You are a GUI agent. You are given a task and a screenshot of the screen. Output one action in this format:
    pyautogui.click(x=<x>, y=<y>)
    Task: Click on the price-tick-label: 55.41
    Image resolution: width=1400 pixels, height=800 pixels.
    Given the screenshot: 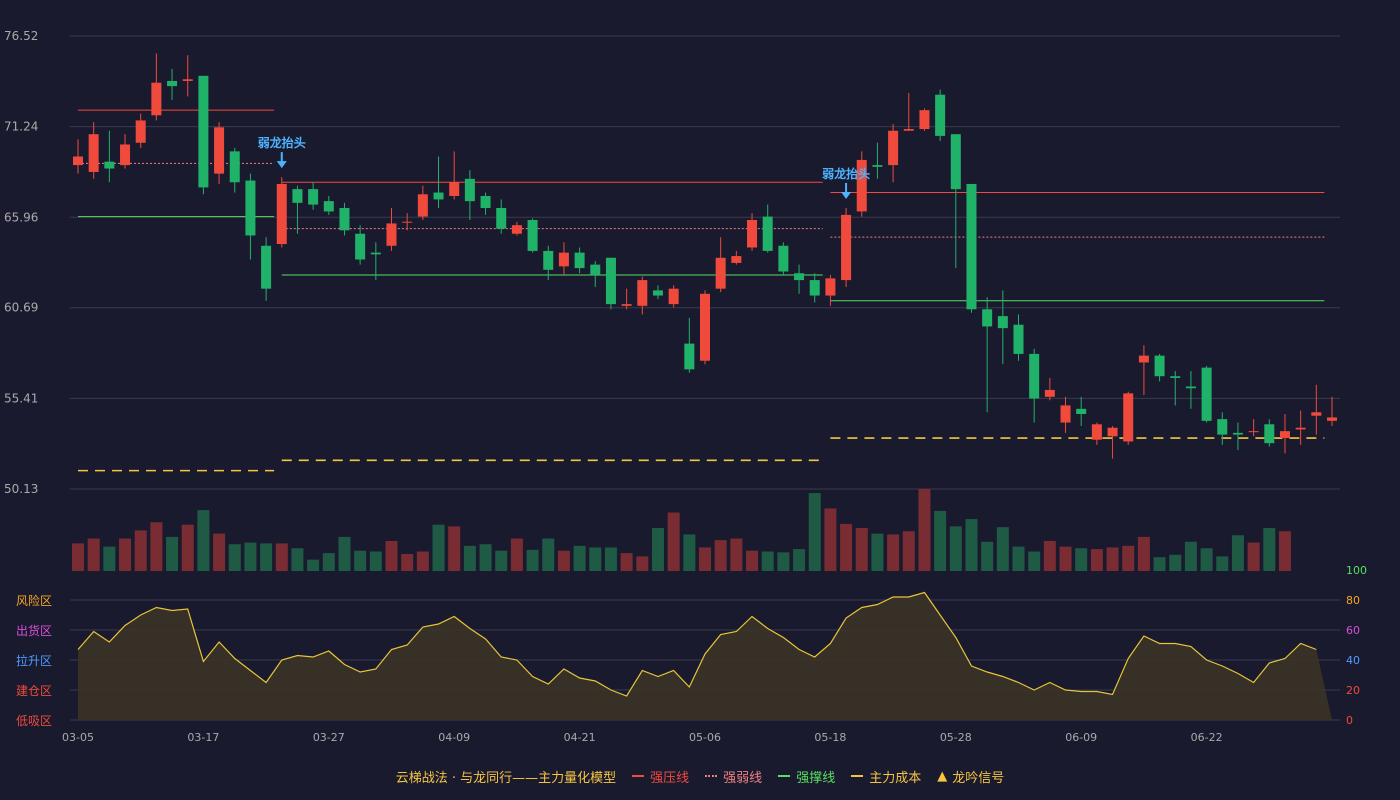 What is the action you would take?
    pyautogui.click(x=21, y=398)
    